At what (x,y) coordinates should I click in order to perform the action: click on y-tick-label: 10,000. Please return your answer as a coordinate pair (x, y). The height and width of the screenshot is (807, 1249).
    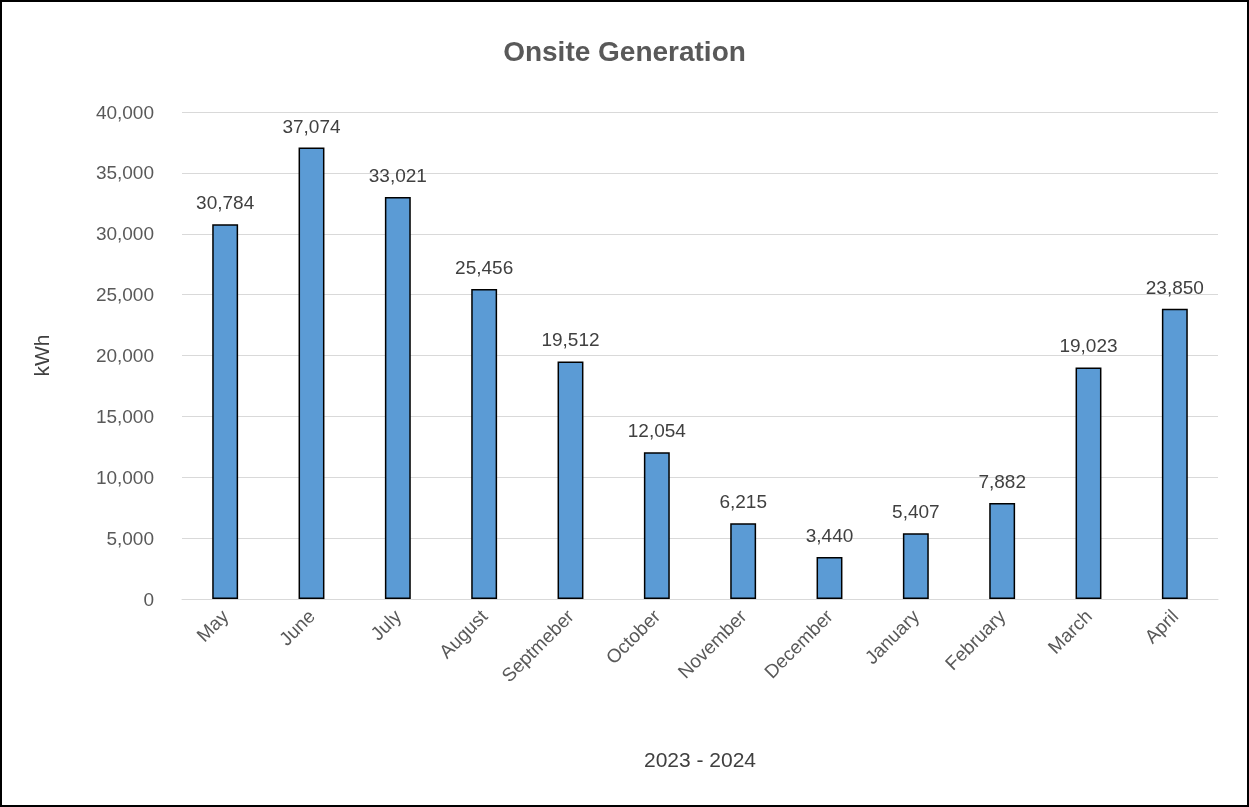
    Looking at the image, I should click on (124, 477).